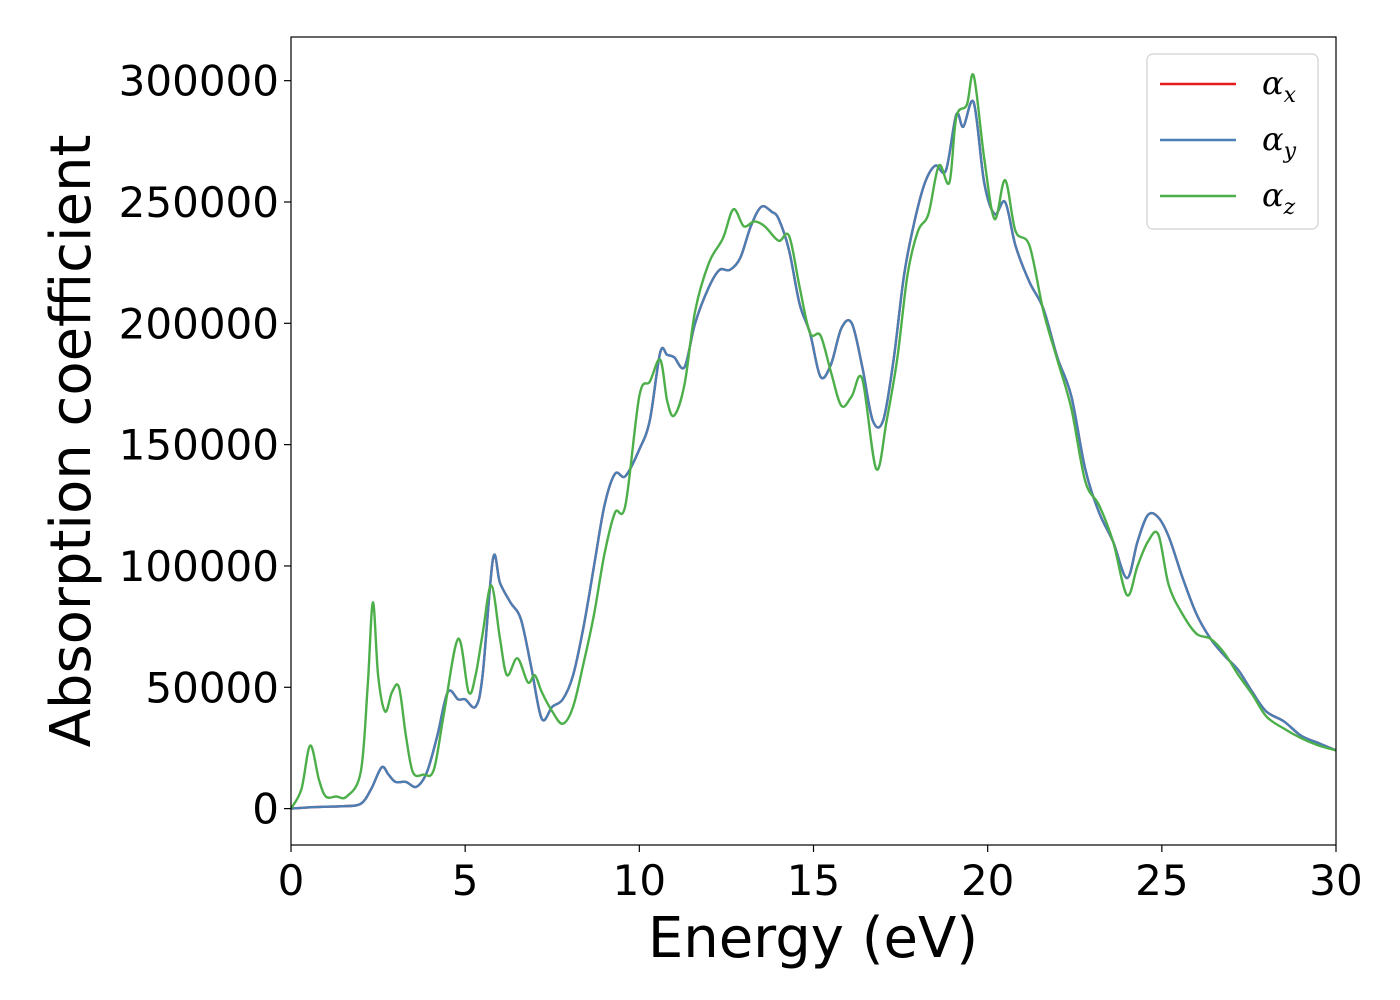 The image size is (1400, 1000). What do you see at coordinates (199, 323) in the screenshot?
I see `y-tick-label: 200000` at bounding box center [199, 323].